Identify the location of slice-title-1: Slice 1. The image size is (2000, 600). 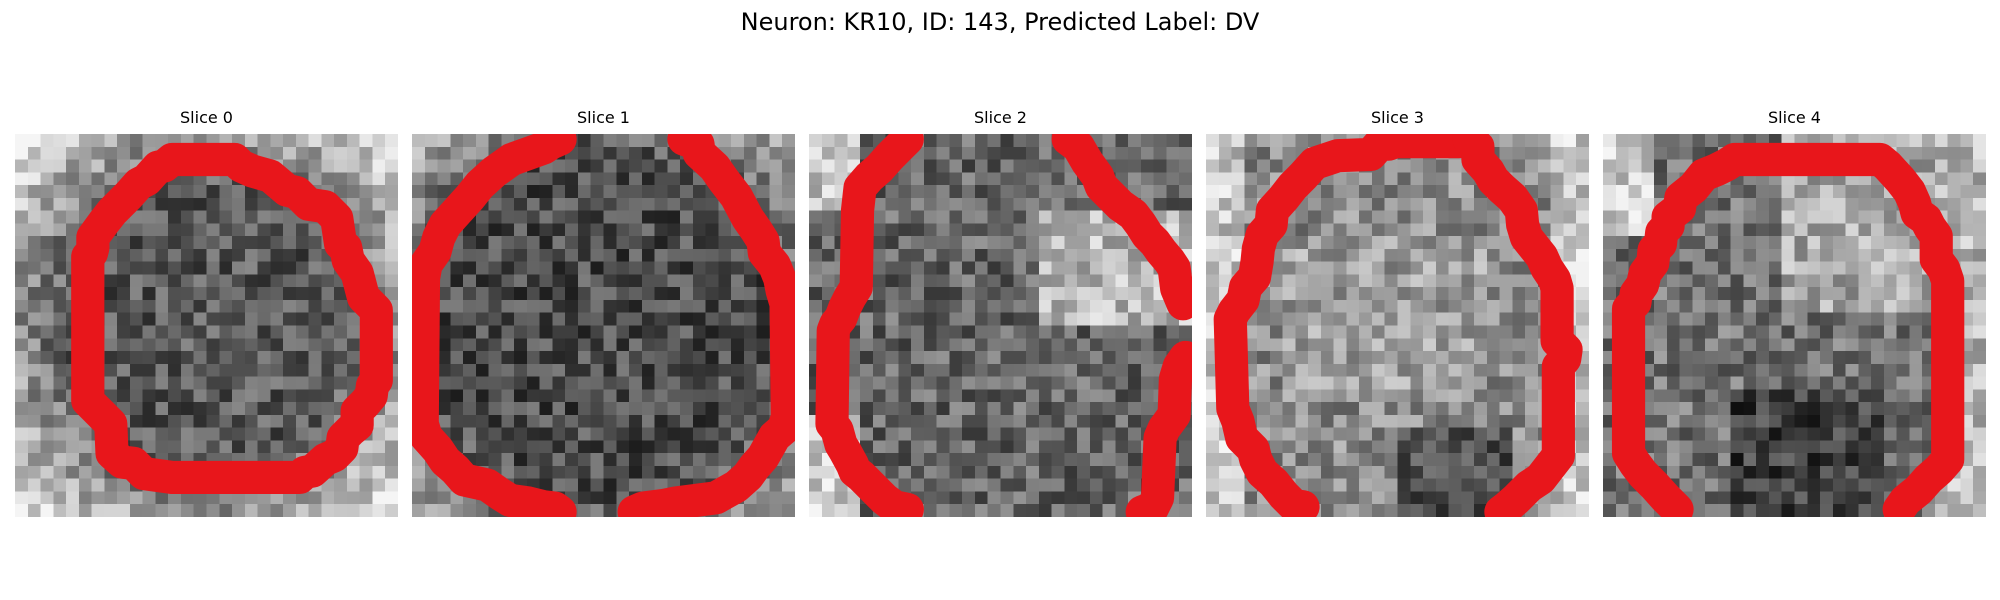
(603, 117).